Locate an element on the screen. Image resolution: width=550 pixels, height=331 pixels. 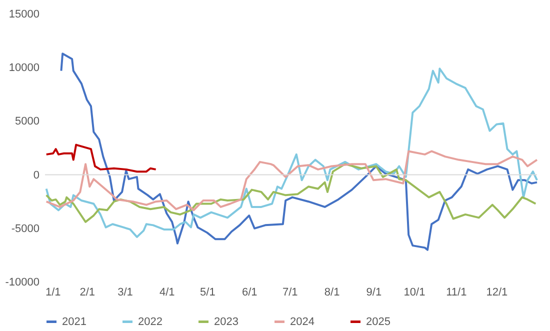
x-tick-label: 3/1 is located at coordinates (125, 292).